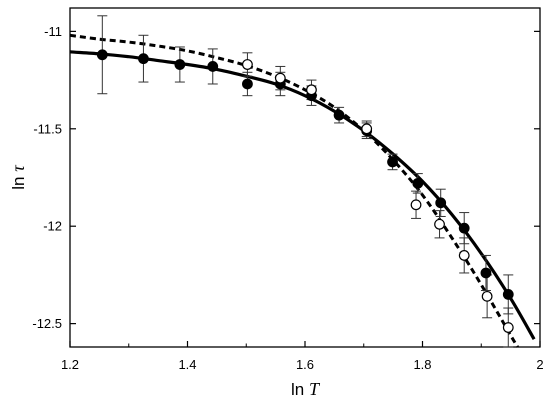  What do you see at coordinates (70, 364) in the screenshot?
I see `x-tick-label: 1.2` at bounding box center [70, 364].